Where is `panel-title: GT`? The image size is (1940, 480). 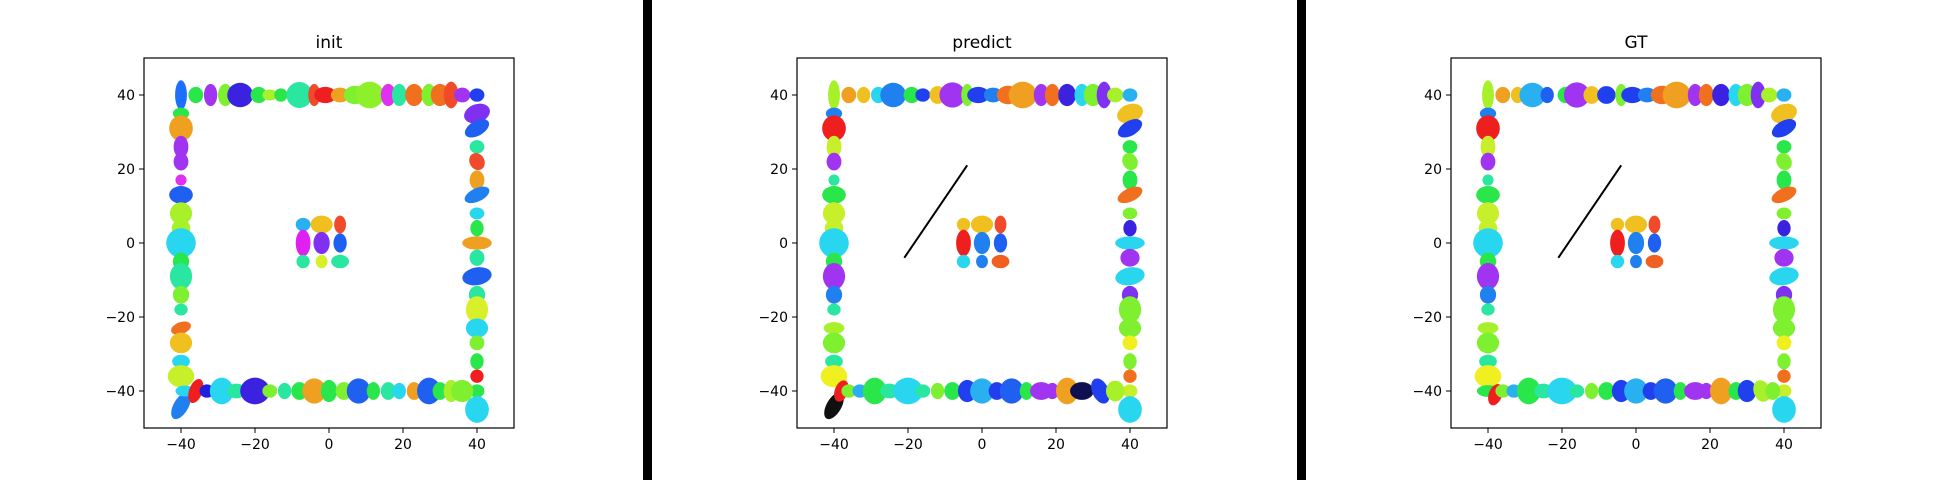
panel-title: GT is located at coordinates (1637, 43).